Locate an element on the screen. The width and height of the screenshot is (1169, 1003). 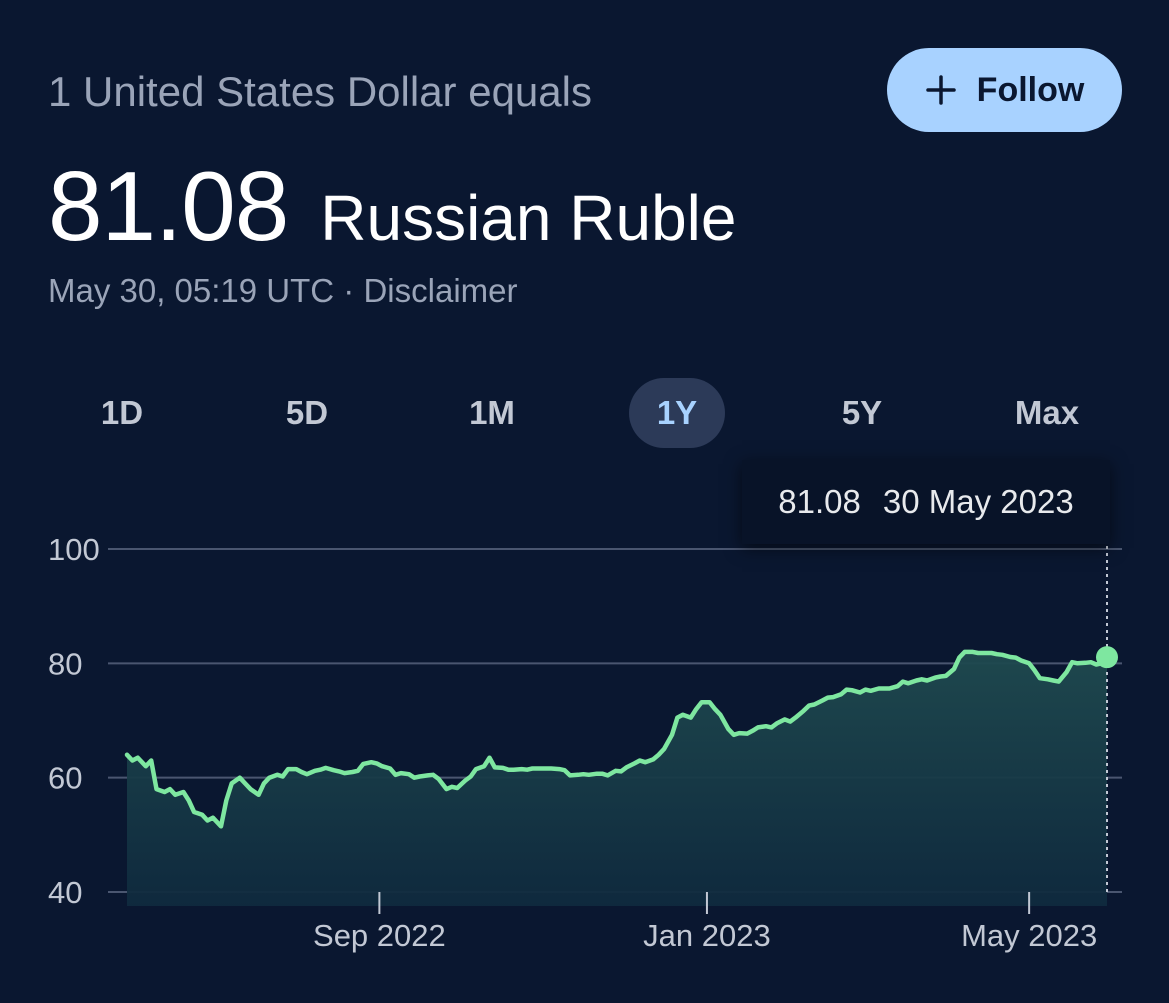
rate-row: 81.08 Russian Ruble is located at coordinates (392, 206).